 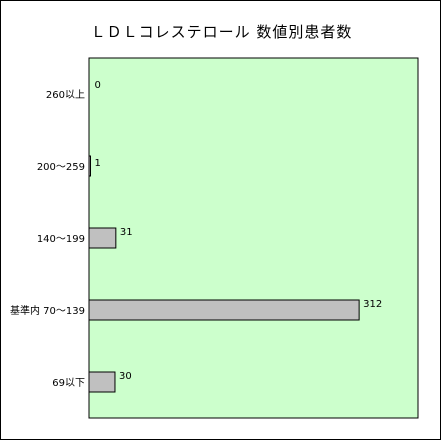 I want to click on data-label: 312, so click(x=372, y=304).